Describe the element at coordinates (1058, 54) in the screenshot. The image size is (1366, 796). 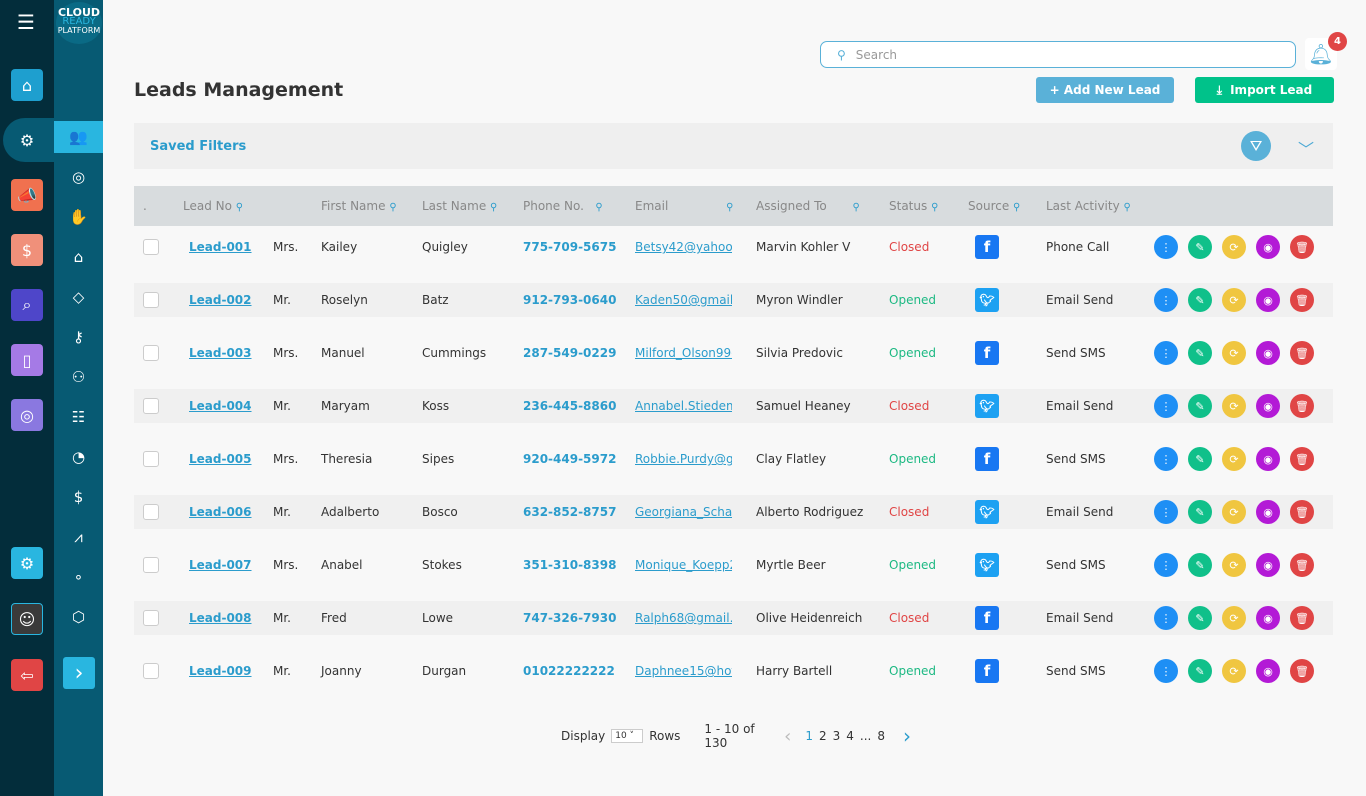
I see `search-input: ⚲ Search` at that location.